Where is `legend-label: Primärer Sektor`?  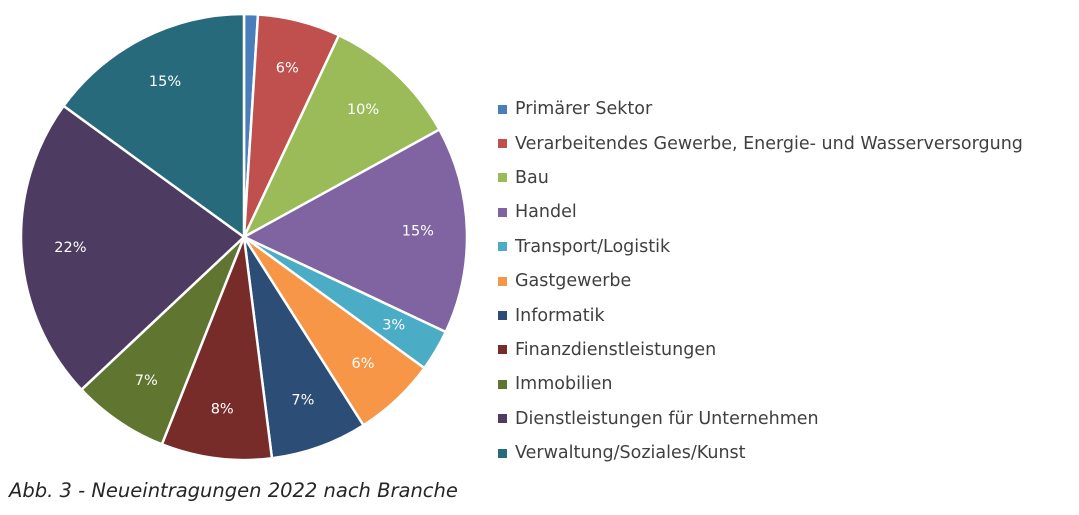 legend-label: Primärer Sektor is located at coordinates (584, 109).